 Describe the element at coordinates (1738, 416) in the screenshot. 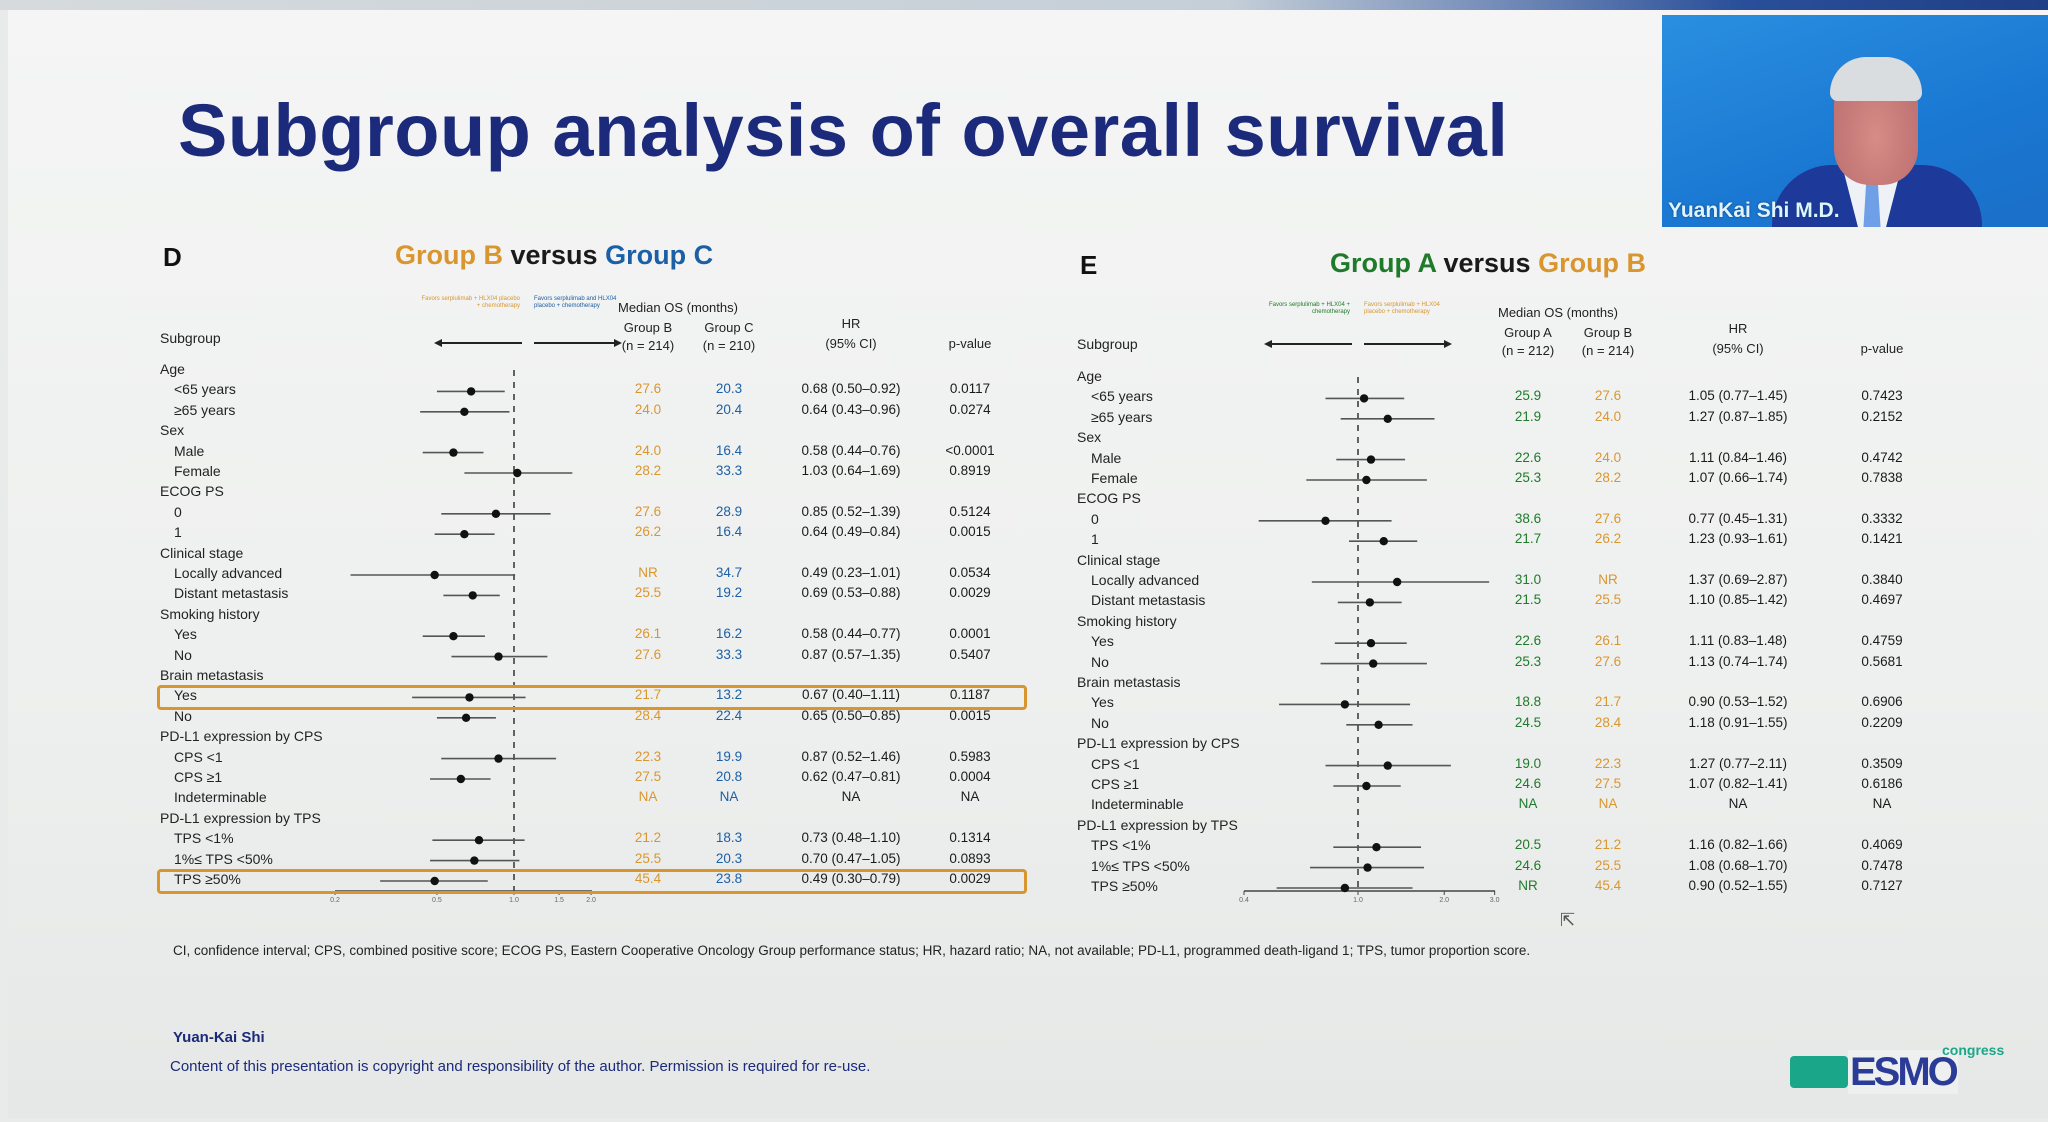

I see `hazard-ratio-ci: 1.27 (0.87–1.85)` at that location.